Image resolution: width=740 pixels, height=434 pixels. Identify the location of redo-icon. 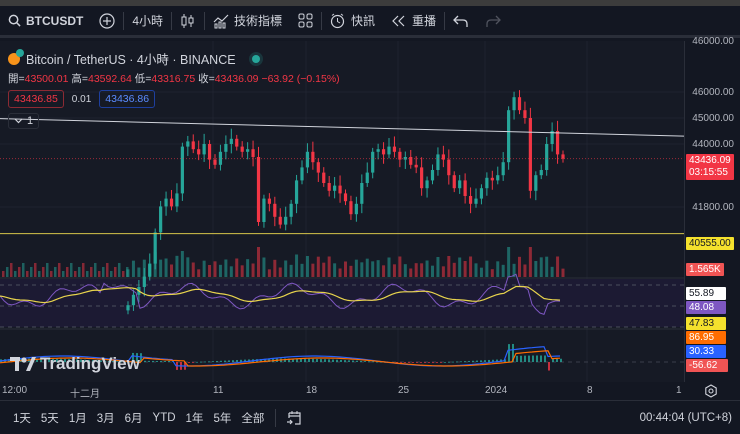
(493, 21).